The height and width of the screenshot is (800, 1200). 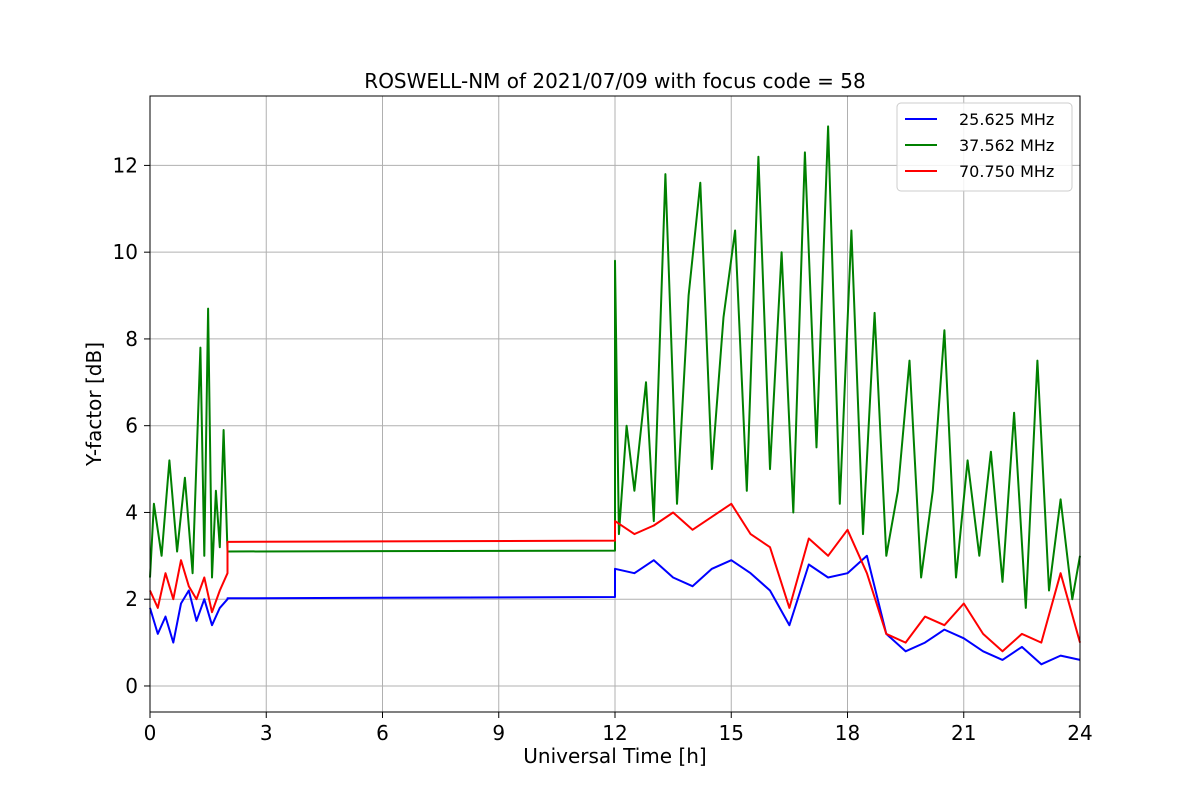 What do you see at coordinates (266, 733) in the screenshot?
I see `x-tick-label: 3` at bounding box center [266, 733].